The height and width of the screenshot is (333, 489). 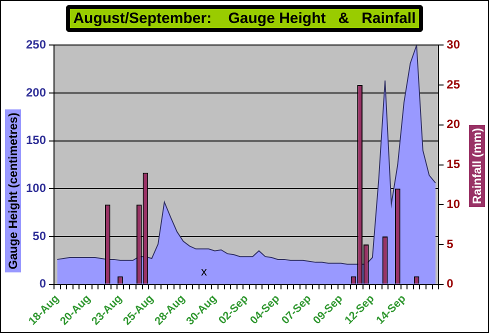 I want to click on chart-title: August/September: Gauge Height & Rainfall, so click(x=244, y=18).